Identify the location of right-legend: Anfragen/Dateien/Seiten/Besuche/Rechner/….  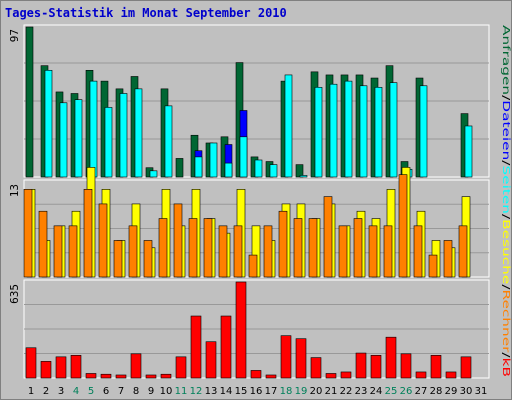
(505, 201).